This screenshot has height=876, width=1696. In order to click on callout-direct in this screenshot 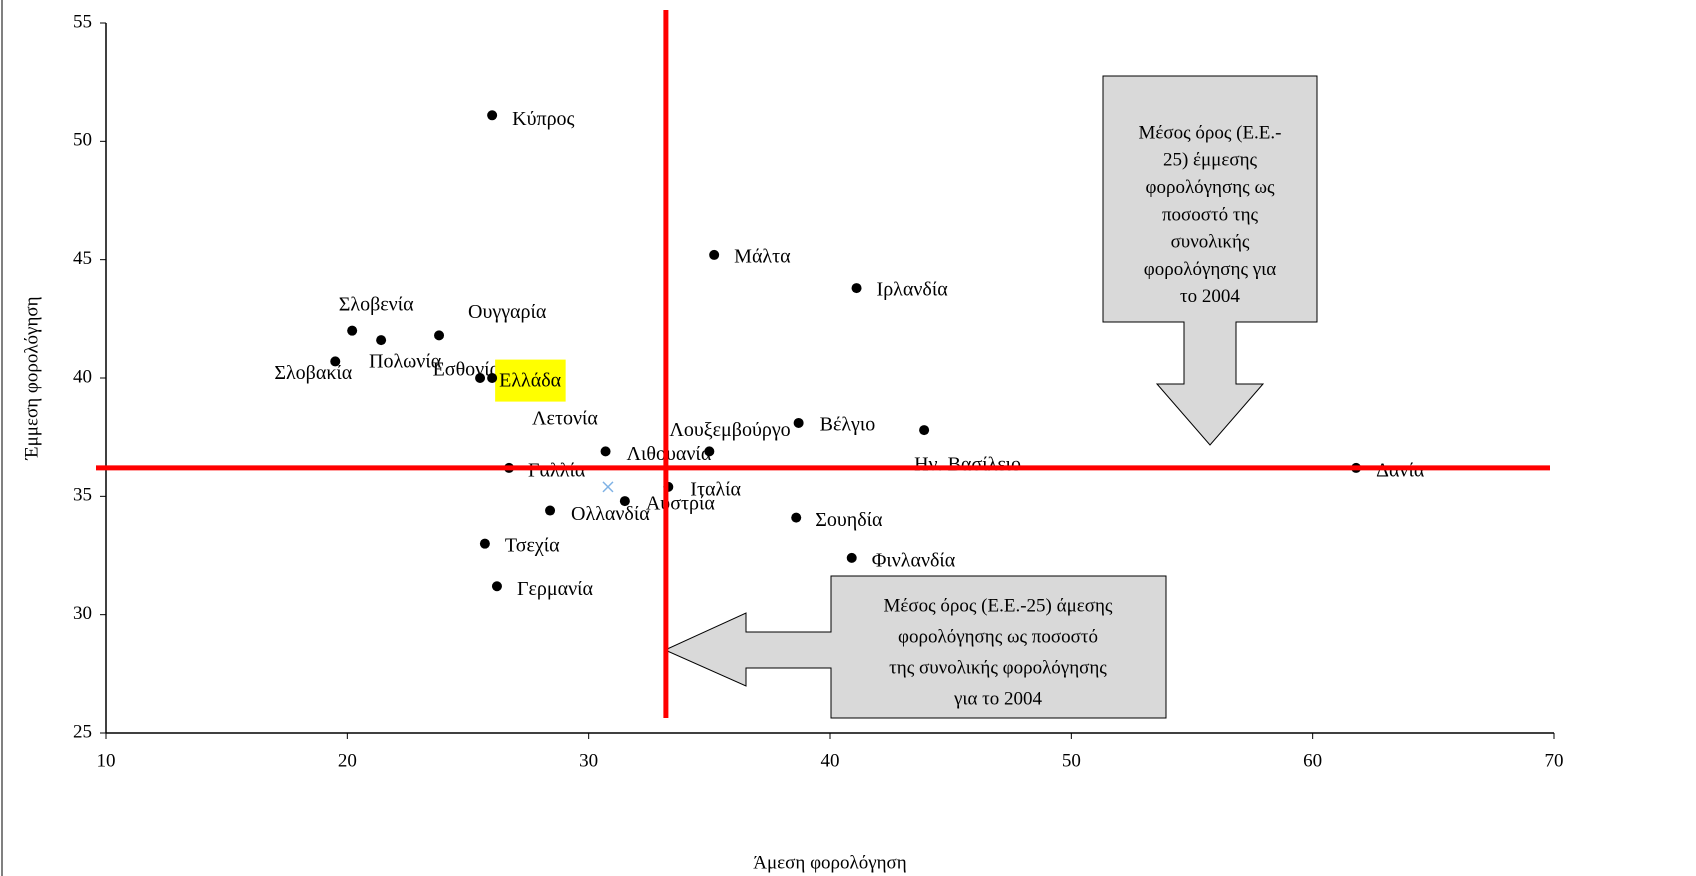, I will do `click(915, 647)`.